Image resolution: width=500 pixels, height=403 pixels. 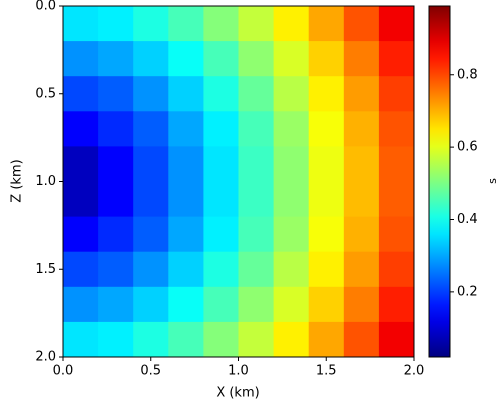 I want to click on y-axis-label: Z (km), so click(x=17, y=180).